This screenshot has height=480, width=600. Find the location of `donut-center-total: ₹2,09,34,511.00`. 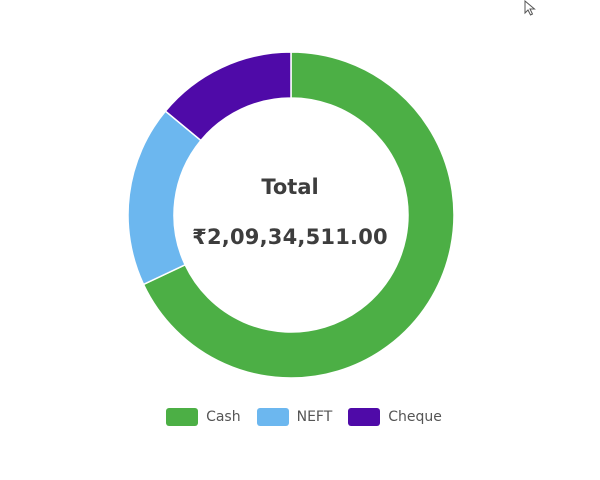

donut-center-total: ₹2,09,34,511.00 is located at coordinates (290, 237).